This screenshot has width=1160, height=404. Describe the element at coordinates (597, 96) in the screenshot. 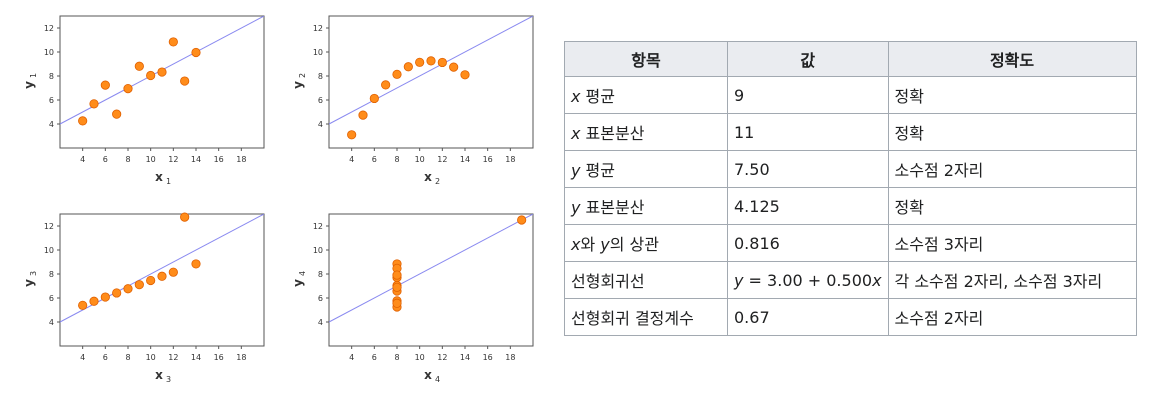

I see `label-text: 평균` at that location.